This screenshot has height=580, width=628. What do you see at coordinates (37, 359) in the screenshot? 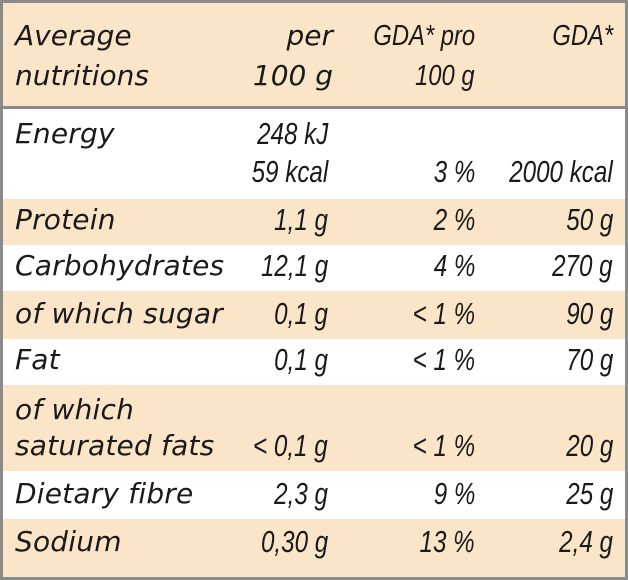
I see `row-label: Fat` at bounding box center [37, 359].